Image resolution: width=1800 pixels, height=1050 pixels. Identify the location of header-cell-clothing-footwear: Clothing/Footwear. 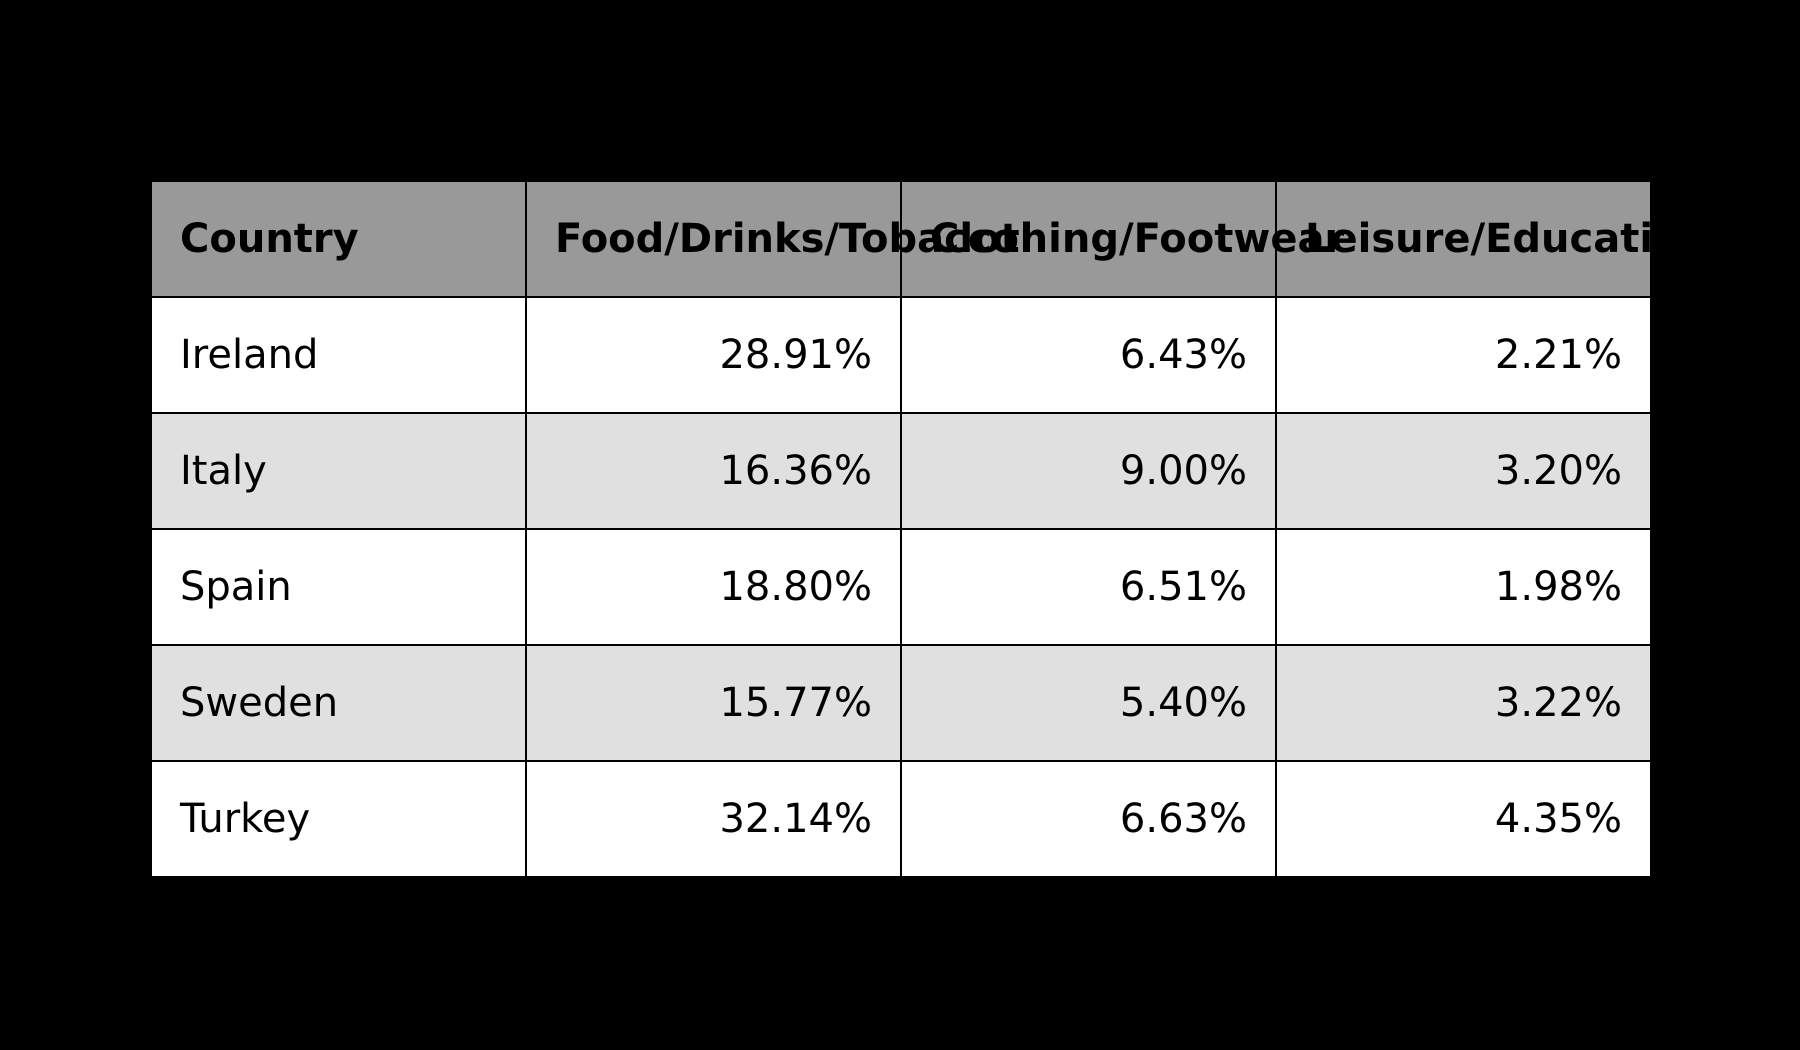
(1122, 239).